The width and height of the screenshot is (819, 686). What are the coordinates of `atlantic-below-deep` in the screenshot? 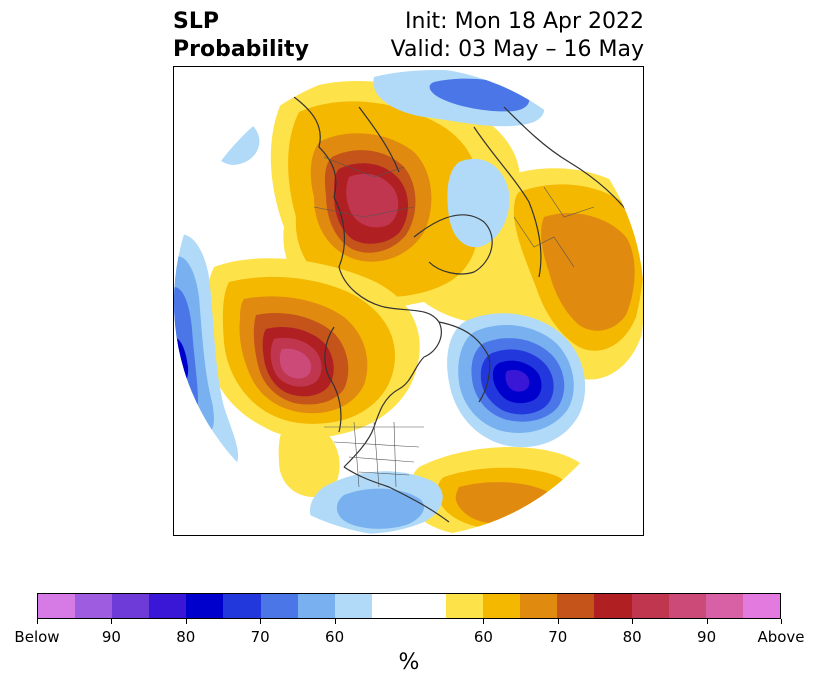 It's located at (517, 380).